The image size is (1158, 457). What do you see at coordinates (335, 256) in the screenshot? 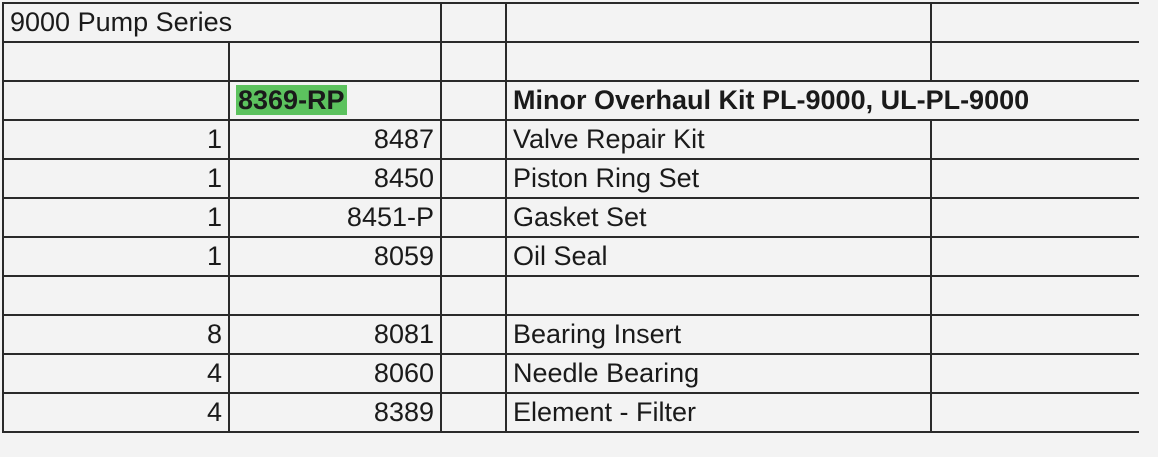
I see `part-number-cell: 8059` at bounding box center [335, 256].